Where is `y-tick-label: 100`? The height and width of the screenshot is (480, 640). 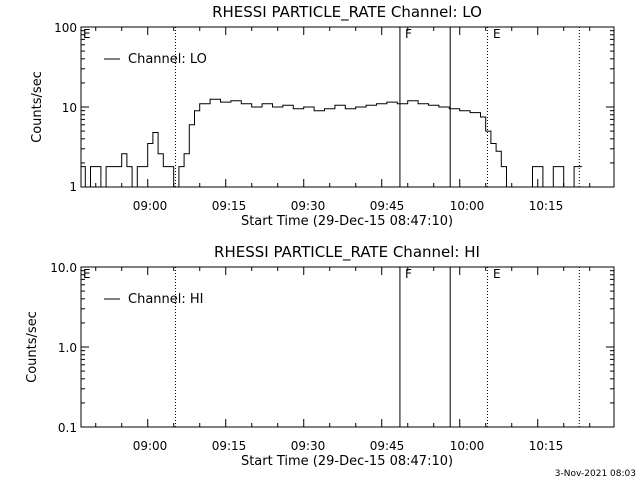 y-tick-label: 100 is located at coordinates (65, 28).